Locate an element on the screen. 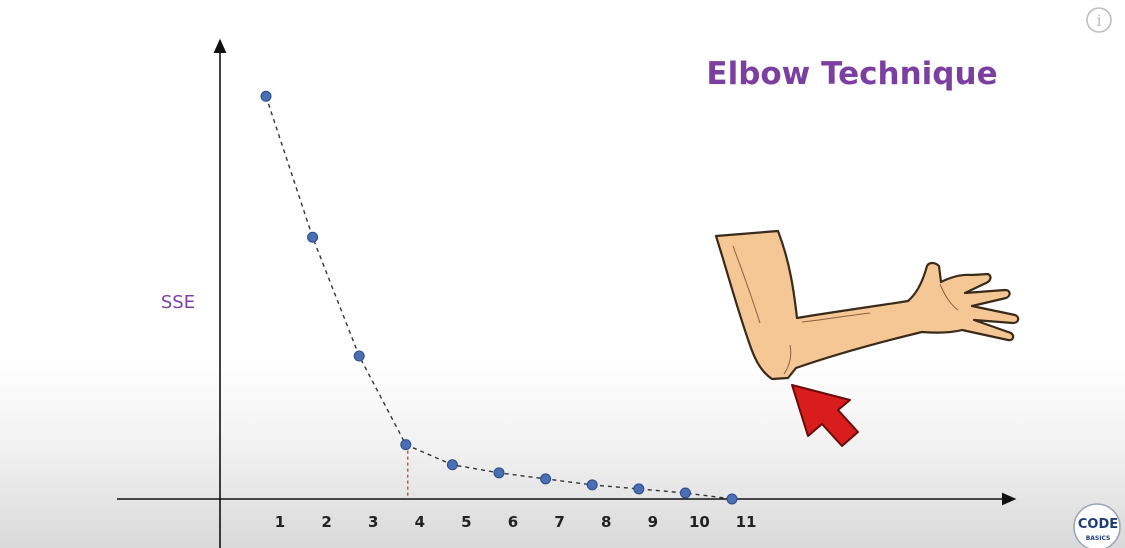 The width and height of the screenshot is (1125, 548). info-icon-glyph: i is located at coordinates (1098, 20).